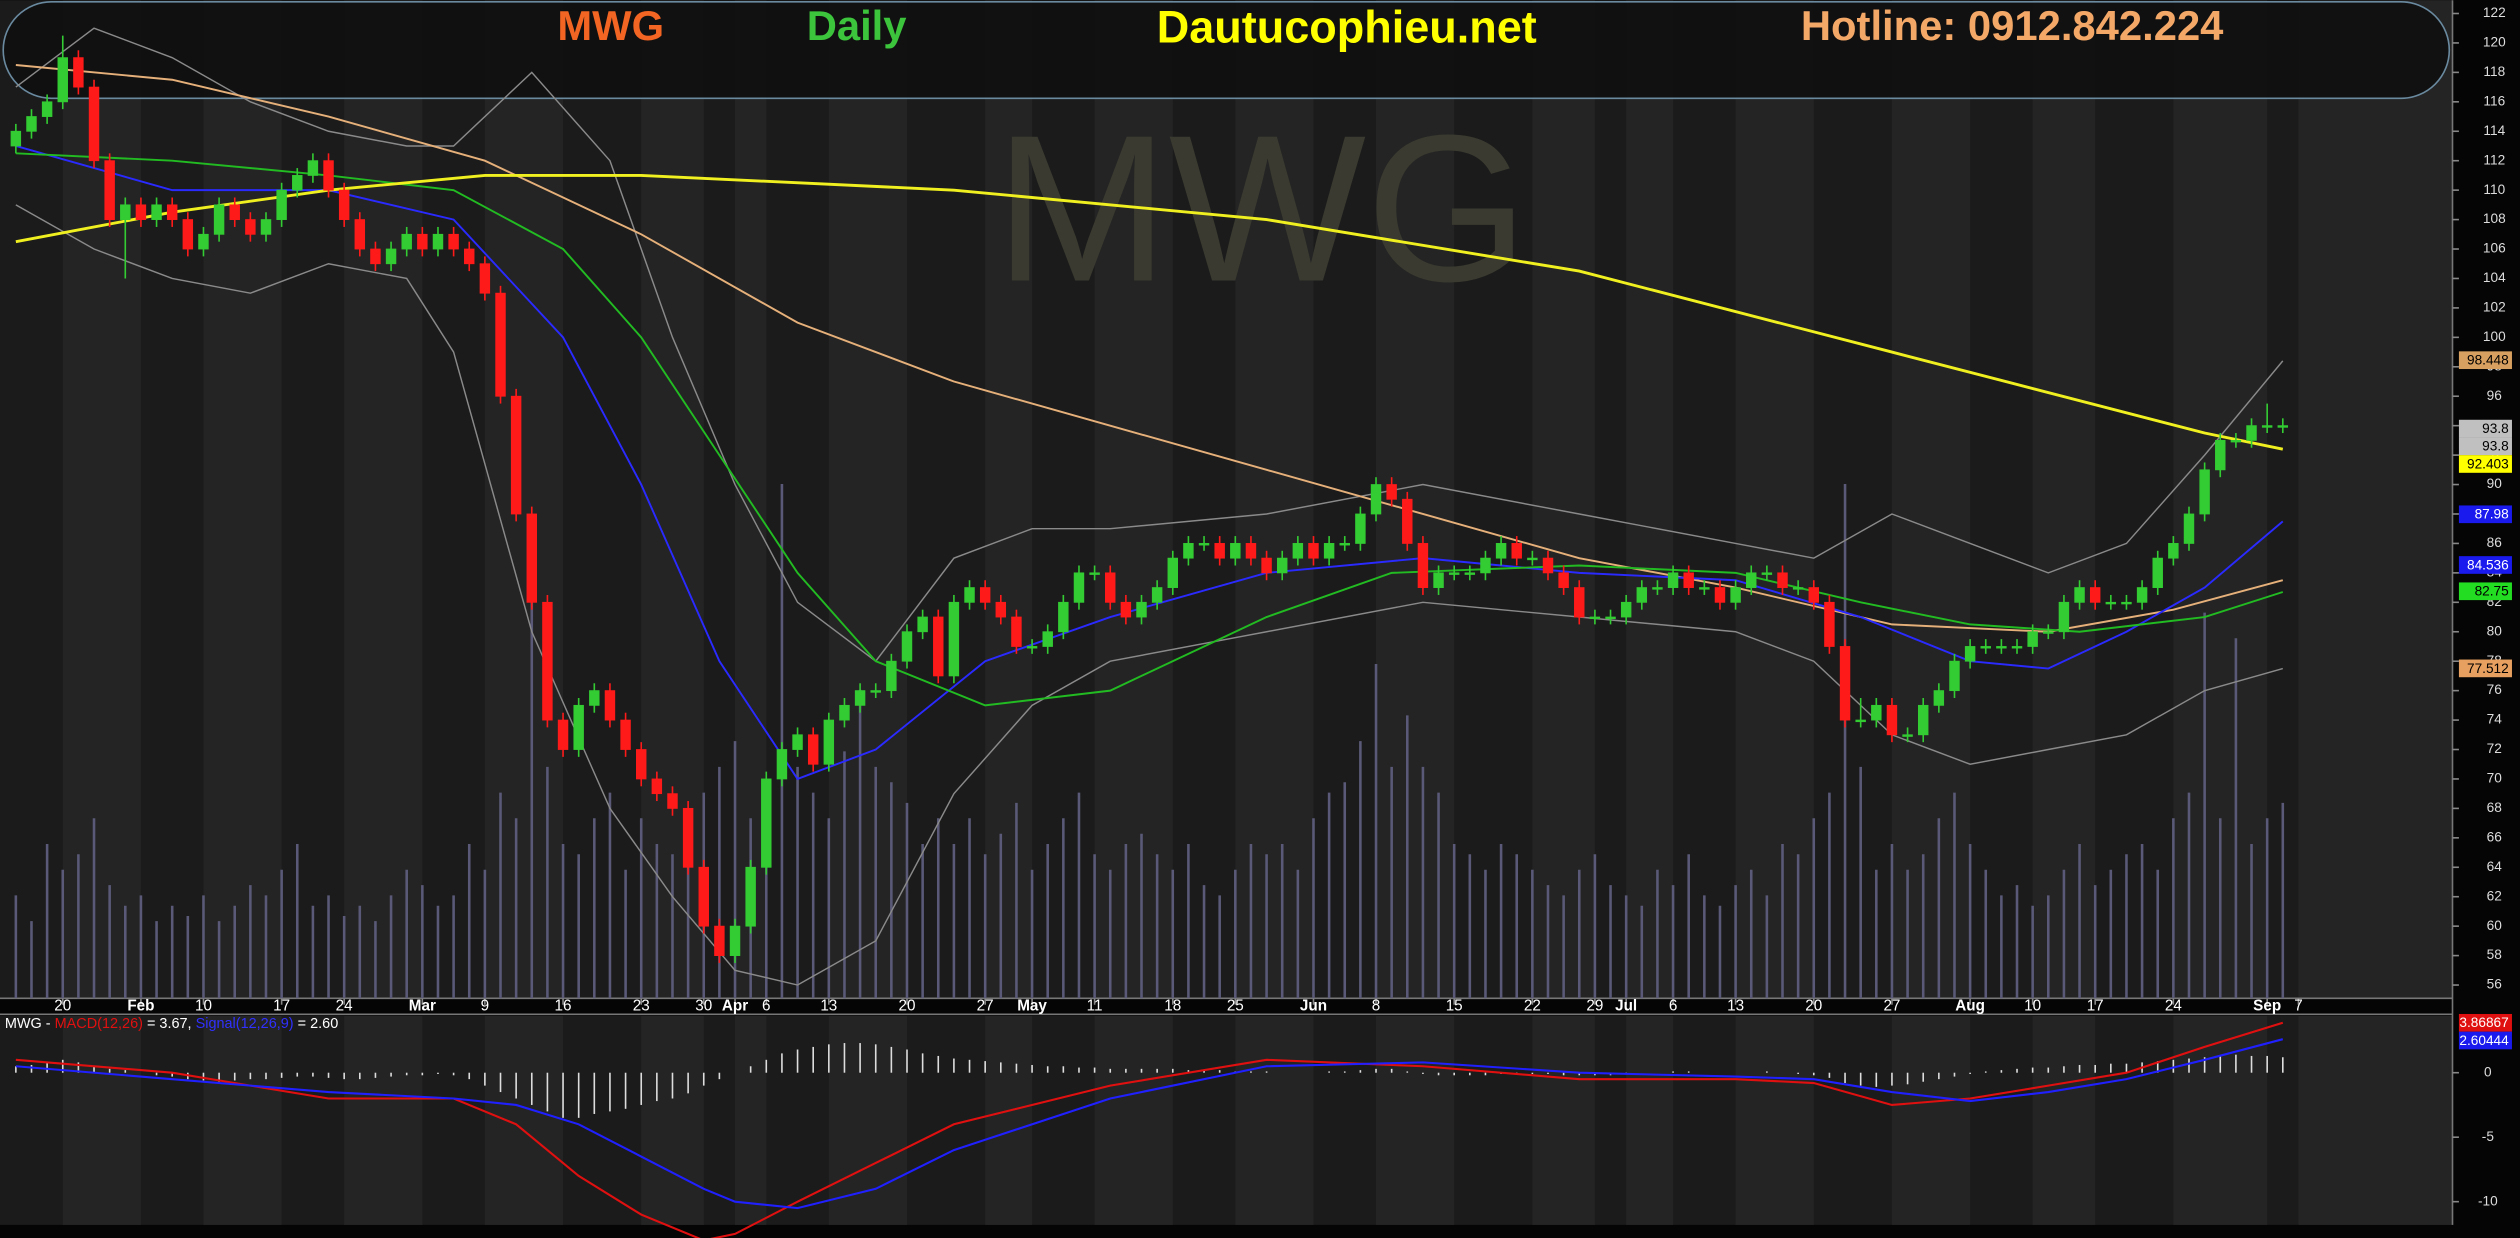 The image size is (2520, 1238). Describe the element at coordinates (1454, 1005) in the screenshot. I see `x-tick-label: 15` at that location.